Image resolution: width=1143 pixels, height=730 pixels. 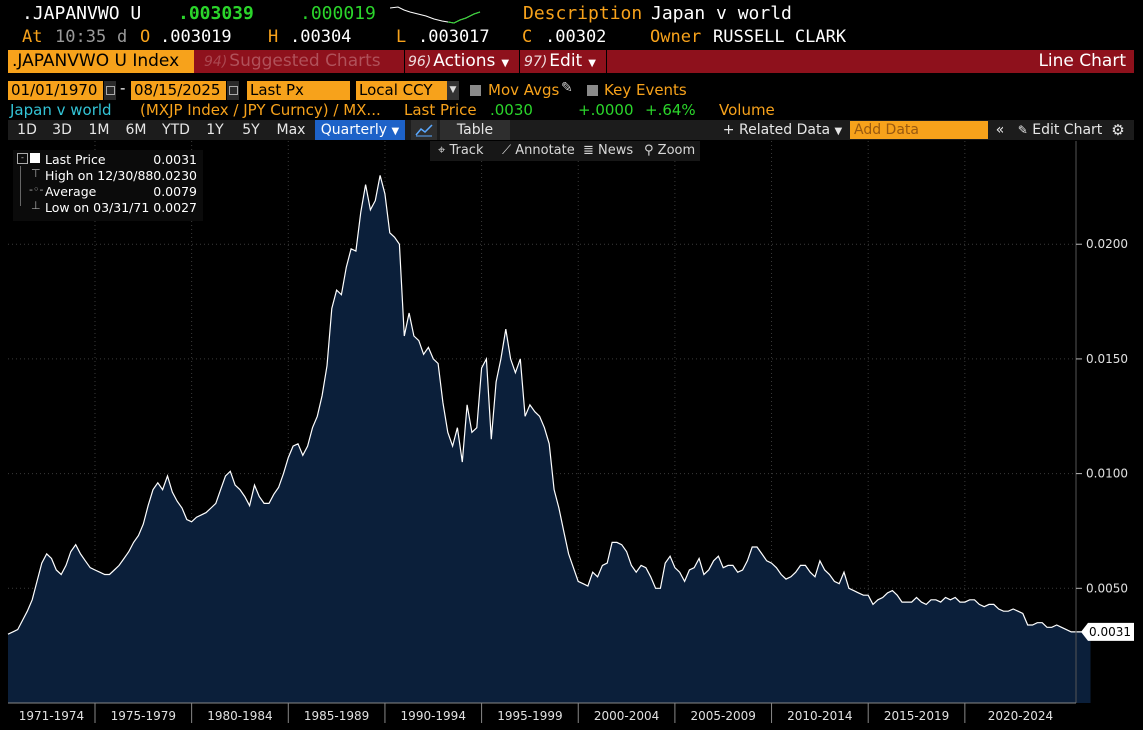 I want to click on description-value: Japan v world, so click(x=721, y=13).